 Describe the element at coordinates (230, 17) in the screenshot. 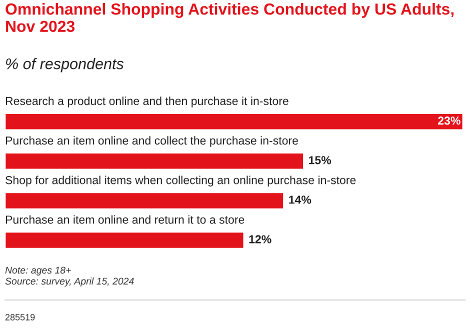

I see `chart-title: Omnichannel Shopping Activities Conducted by US Adults, Nov 2023` at that location.